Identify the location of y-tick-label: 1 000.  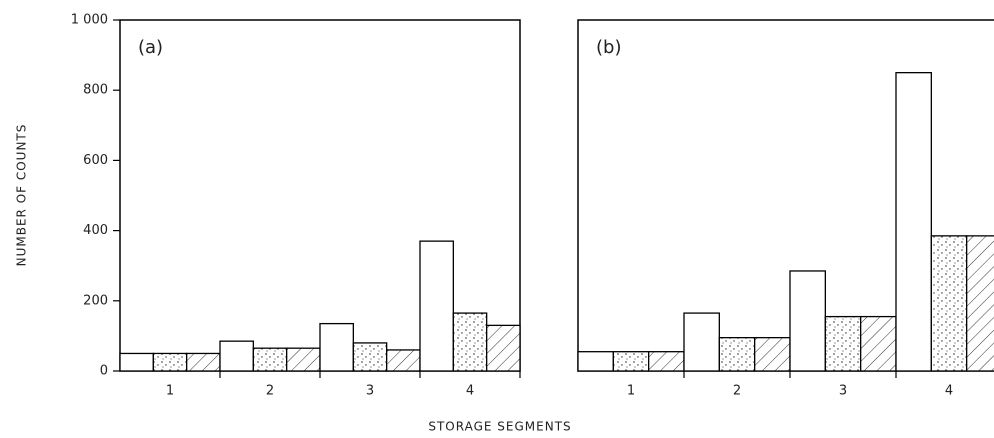
(89, 20).